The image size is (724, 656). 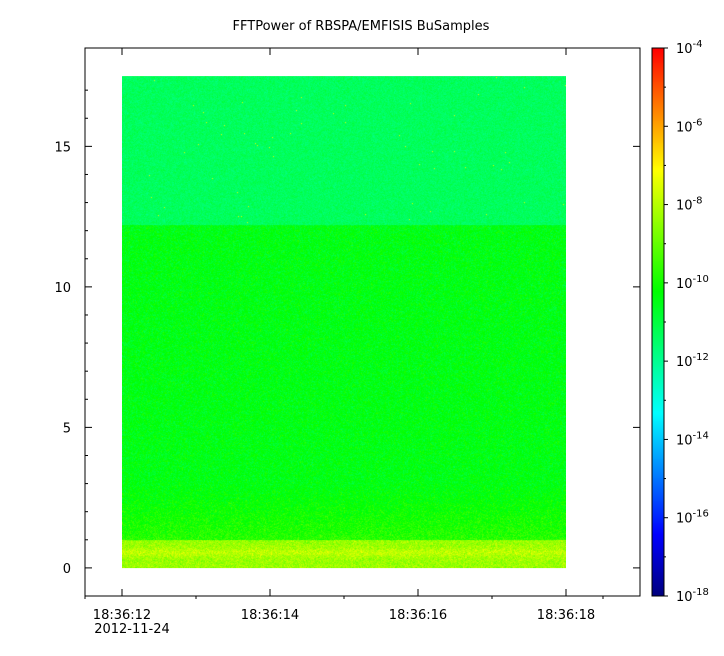 I want to click on colorbar-tick-label: 10⁻¹², so click(x=692, y=361).